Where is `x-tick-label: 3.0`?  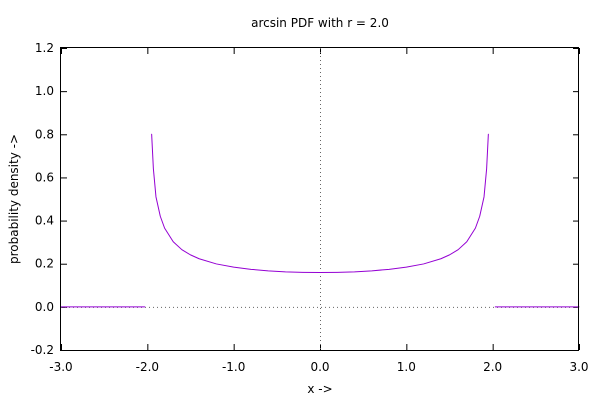 x-tick-label: 3.0 is located at coordinates (578, 367).